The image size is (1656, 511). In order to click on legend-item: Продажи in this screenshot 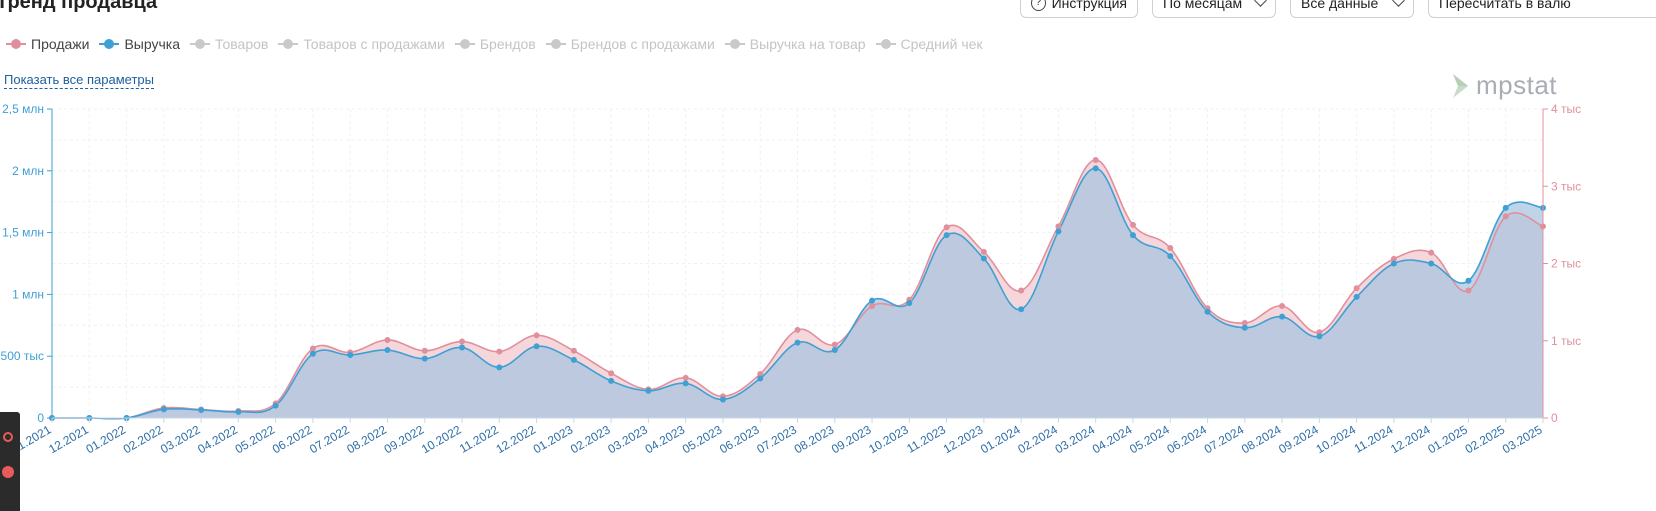, I will do `click(47, 44)`.